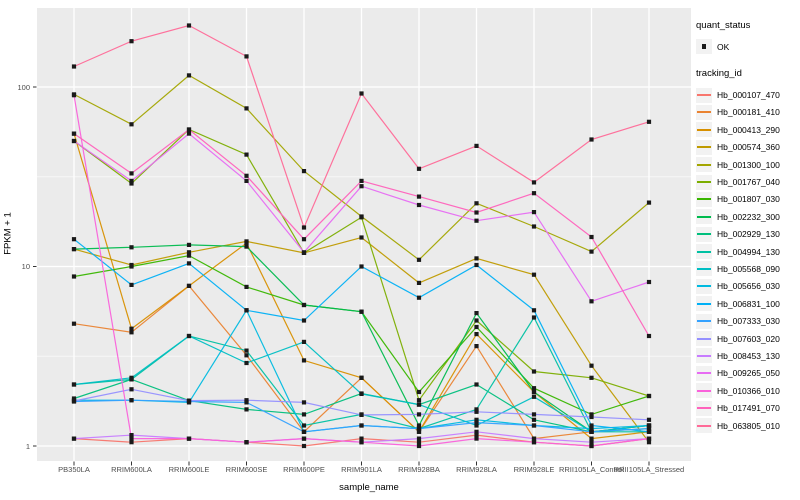 This screenshot has width=800, height=500. I want to click on legend-quant-status: quant_status OK, so click(747, 37).